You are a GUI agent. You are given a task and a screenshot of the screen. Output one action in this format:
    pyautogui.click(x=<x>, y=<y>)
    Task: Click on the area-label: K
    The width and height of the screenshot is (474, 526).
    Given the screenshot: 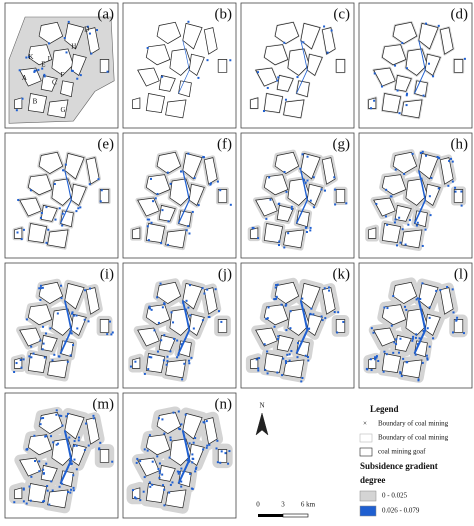 What is the action you would take?
    pyautogui.click(x=30, y=57)
    